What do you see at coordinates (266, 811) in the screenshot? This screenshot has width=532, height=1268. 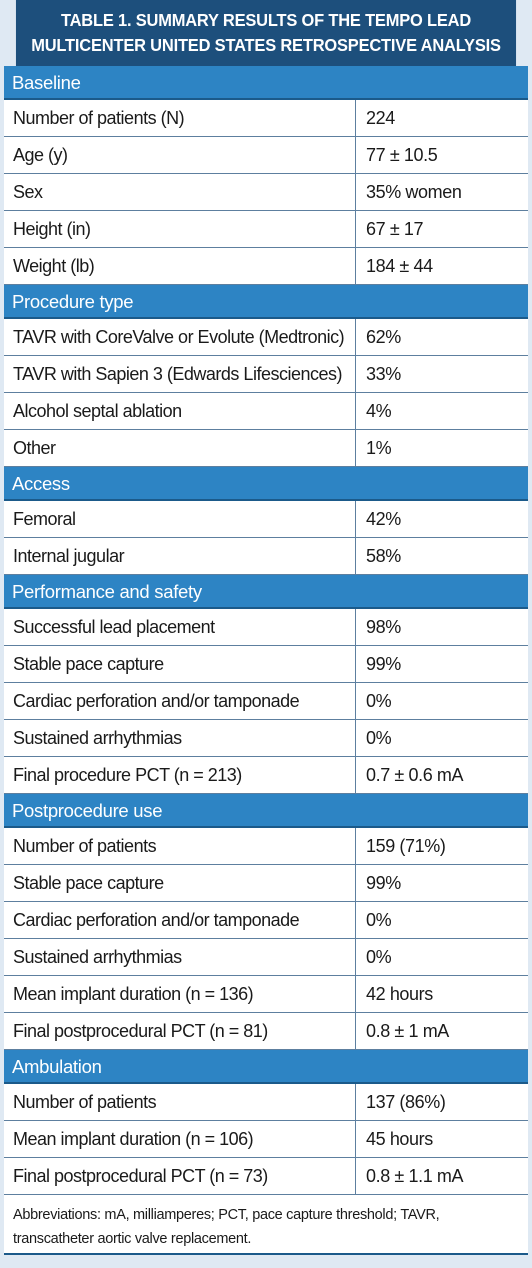 I see `section-header: Postprocedure use` at bounding box center [266, 811].